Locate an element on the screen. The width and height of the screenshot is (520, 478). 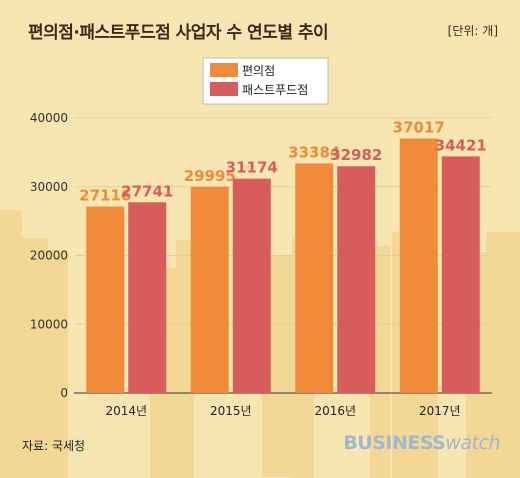
x-tick-label: 2014년 is located at coordinates (126, 411).